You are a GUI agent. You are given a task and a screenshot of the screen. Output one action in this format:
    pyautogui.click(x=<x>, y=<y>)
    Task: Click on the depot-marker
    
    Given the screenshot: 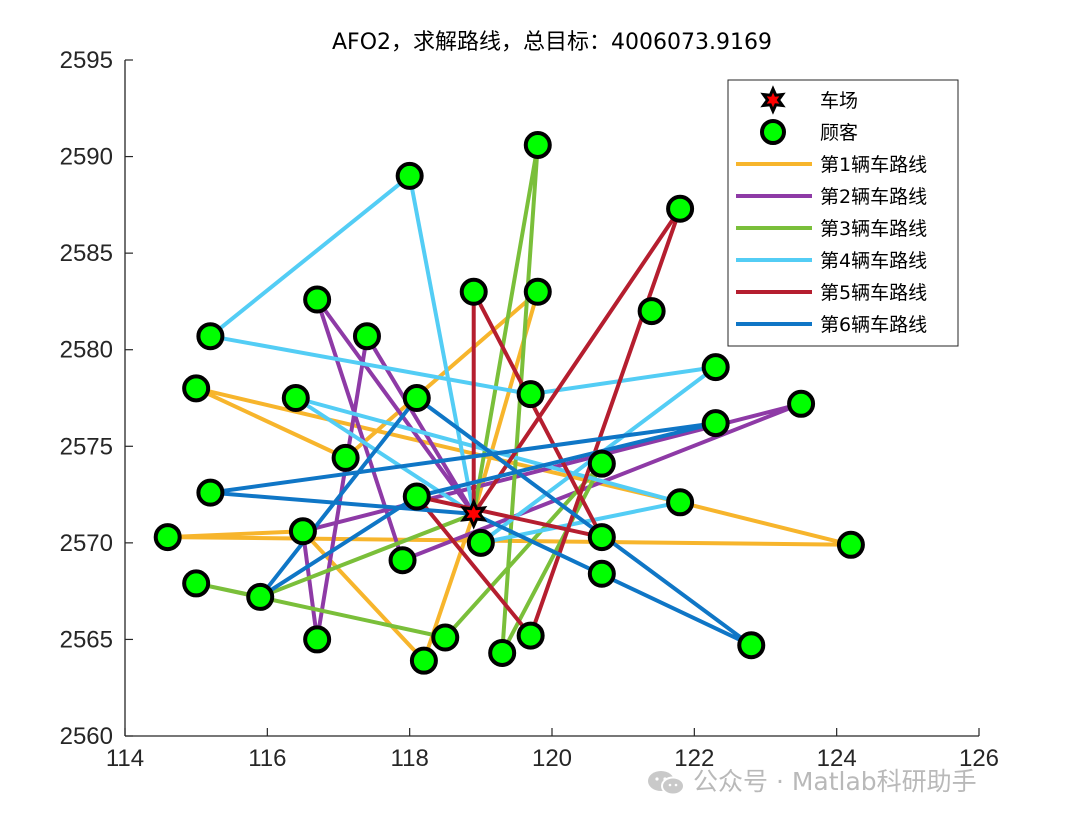 What is the action you would take?
    pyautogui.click(x=474, y=514)
    